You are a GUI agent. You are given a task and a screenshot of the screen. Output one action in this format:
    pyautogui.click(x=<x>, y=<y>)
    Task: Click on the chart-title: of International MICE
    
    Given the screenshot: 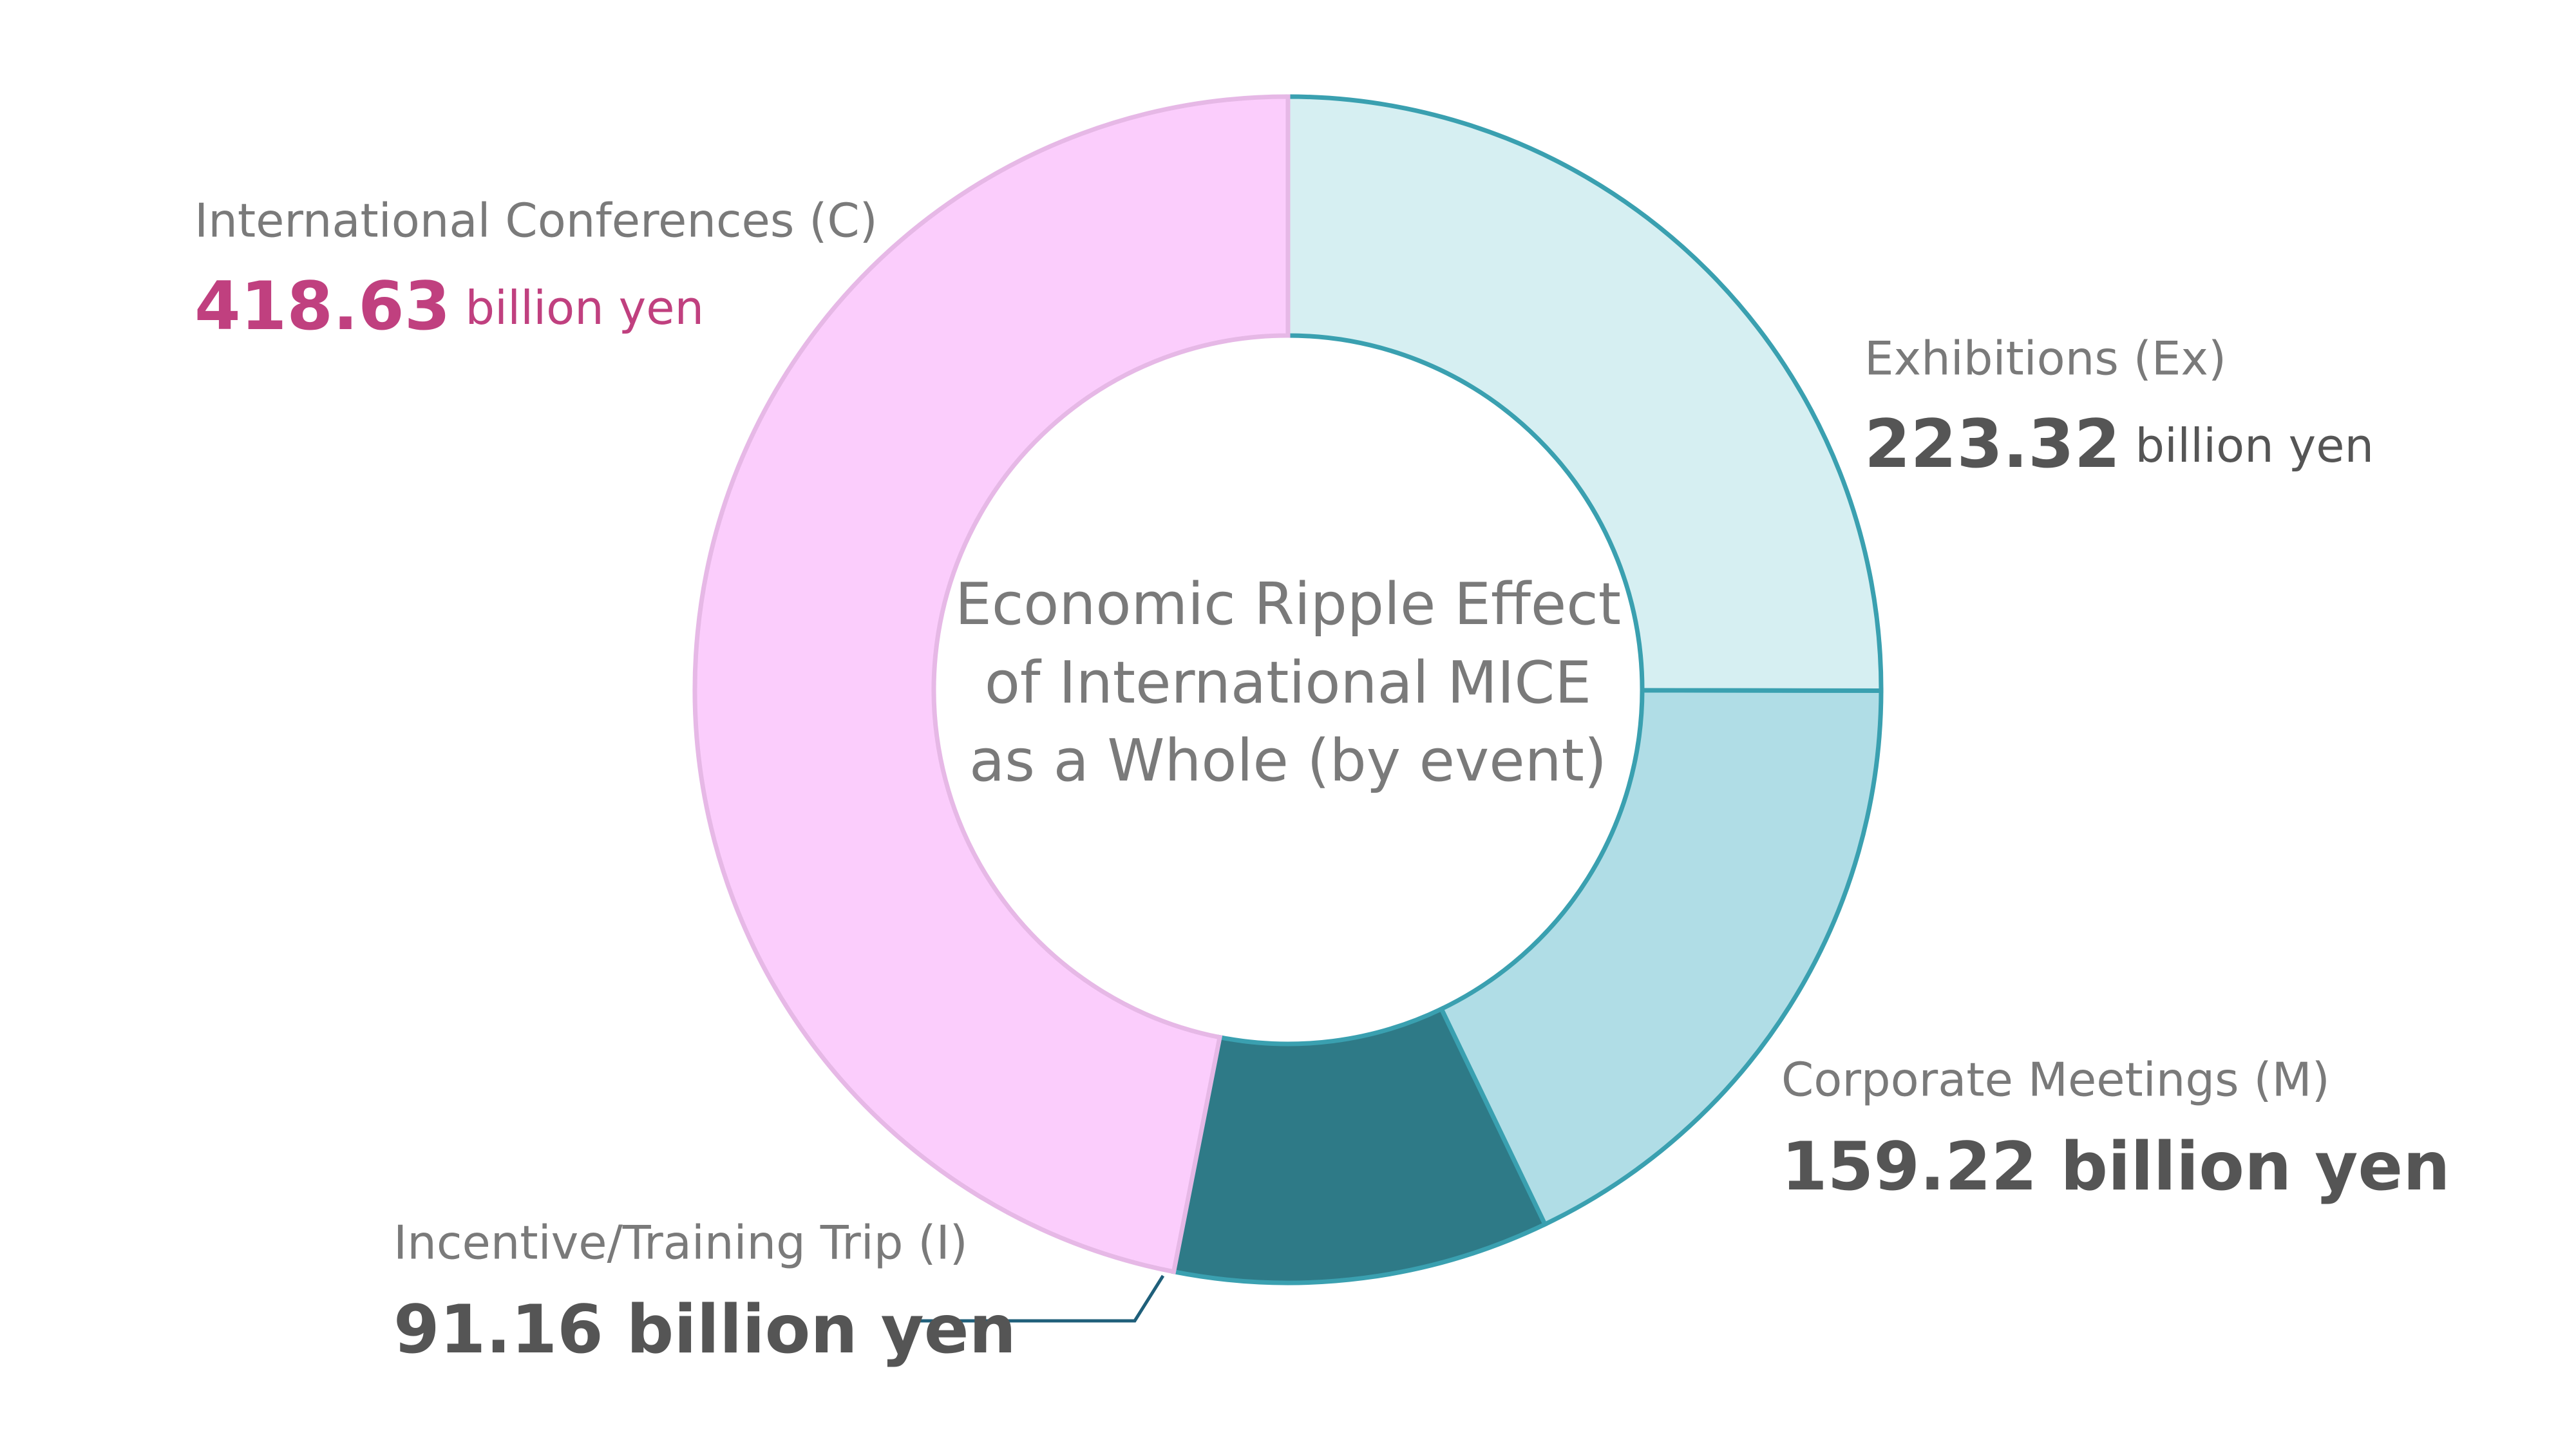 What is the action you would take?
    pyautogui.click(x=1288, y=683)
    